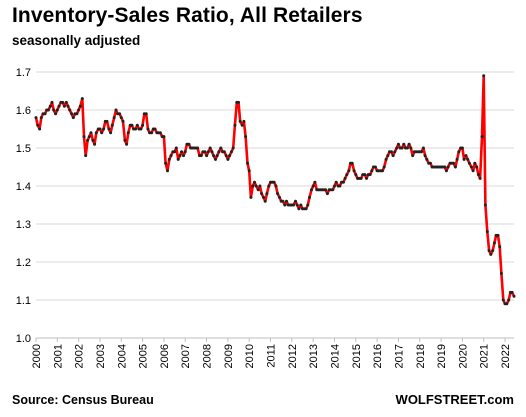 The width and height of the screenshot is (526, 417). Describe the element at coordinates (23, 73) in the screenshot. I see `y-tick-label: 1.7` at that location.